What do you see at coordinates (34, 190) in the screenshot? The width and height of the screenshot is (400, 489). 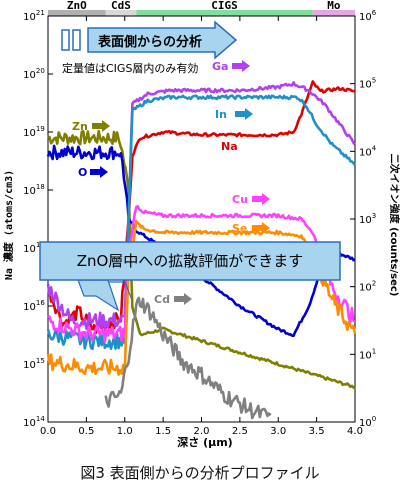 I see `y-left-tick-label: 1018` at bounding box center [34, 190].